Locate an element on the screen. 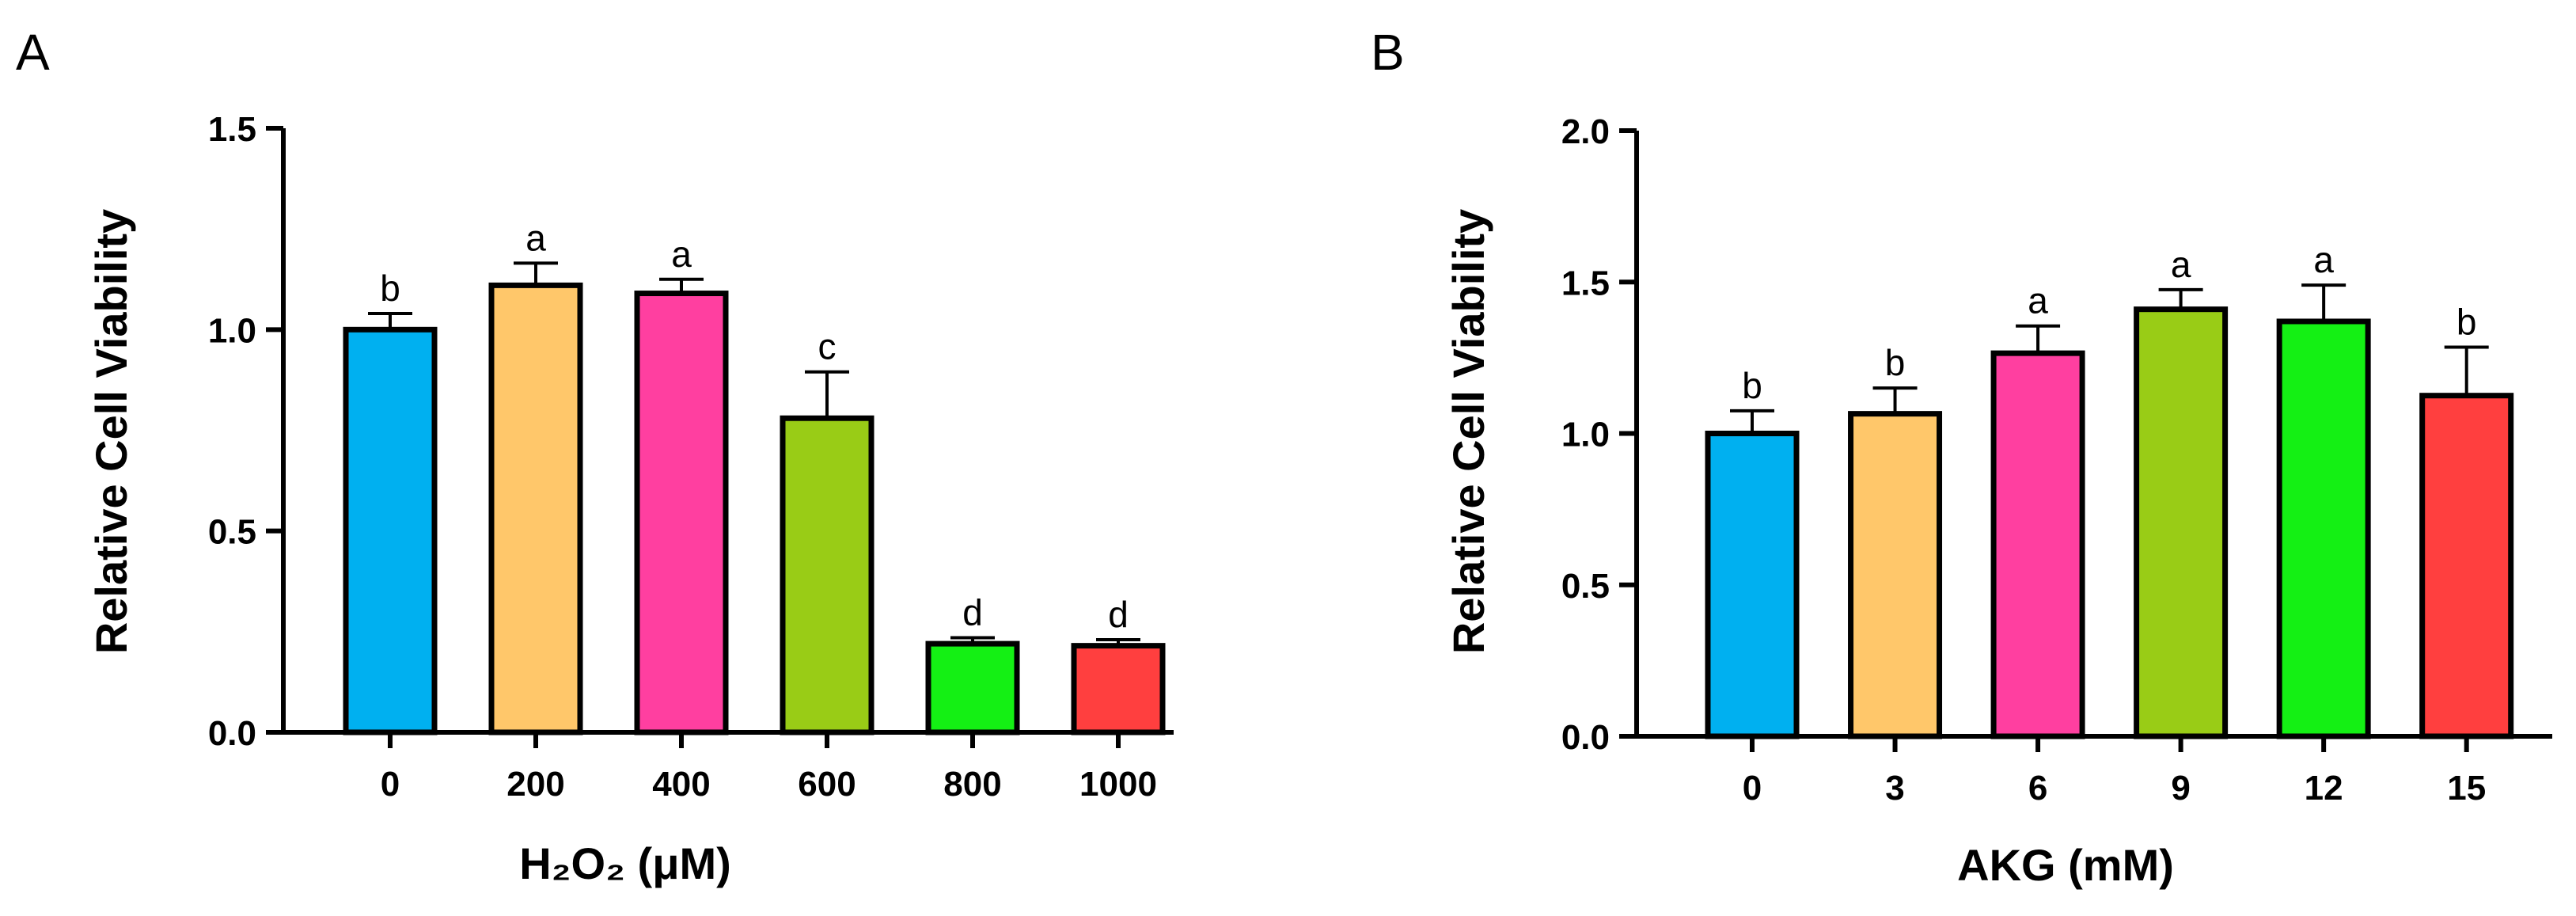 The image size is (2576, 916). significance-label-a: b is located at coordinates (390, 288).